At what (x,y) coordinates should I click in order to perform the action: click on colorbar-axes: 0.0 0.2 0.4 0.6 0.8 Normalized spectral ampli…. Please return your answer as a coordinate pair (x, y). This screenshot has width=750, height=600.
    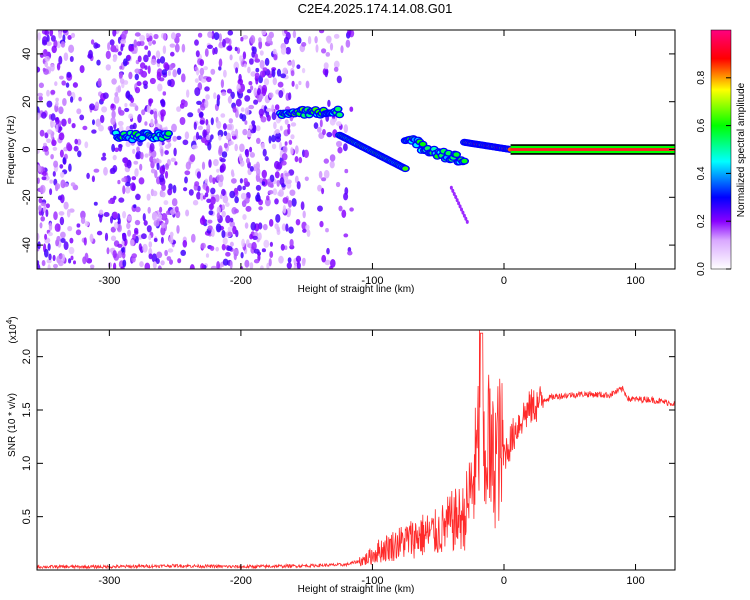
    Looking at the image, I should click on (721, 152).